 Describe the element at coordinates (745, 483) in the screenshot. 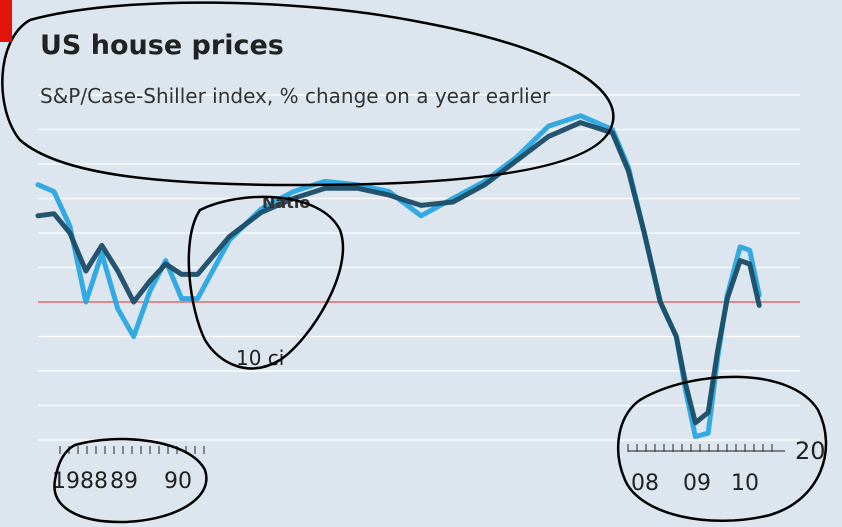

I see `x-tick-label: 10` at that location.